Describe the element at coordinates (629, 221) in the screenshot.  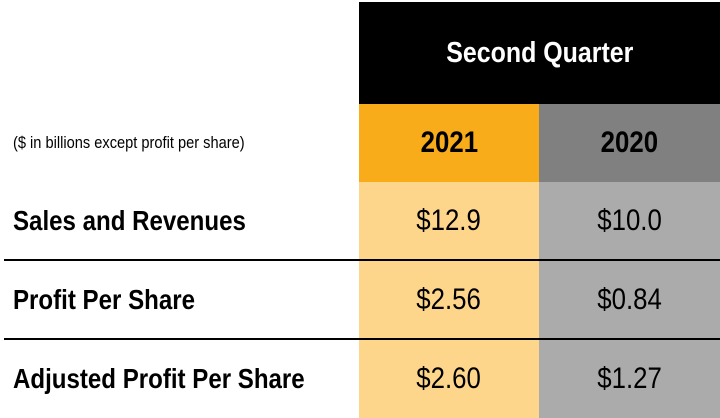
I see `sales-2020: $10.0` at that location.